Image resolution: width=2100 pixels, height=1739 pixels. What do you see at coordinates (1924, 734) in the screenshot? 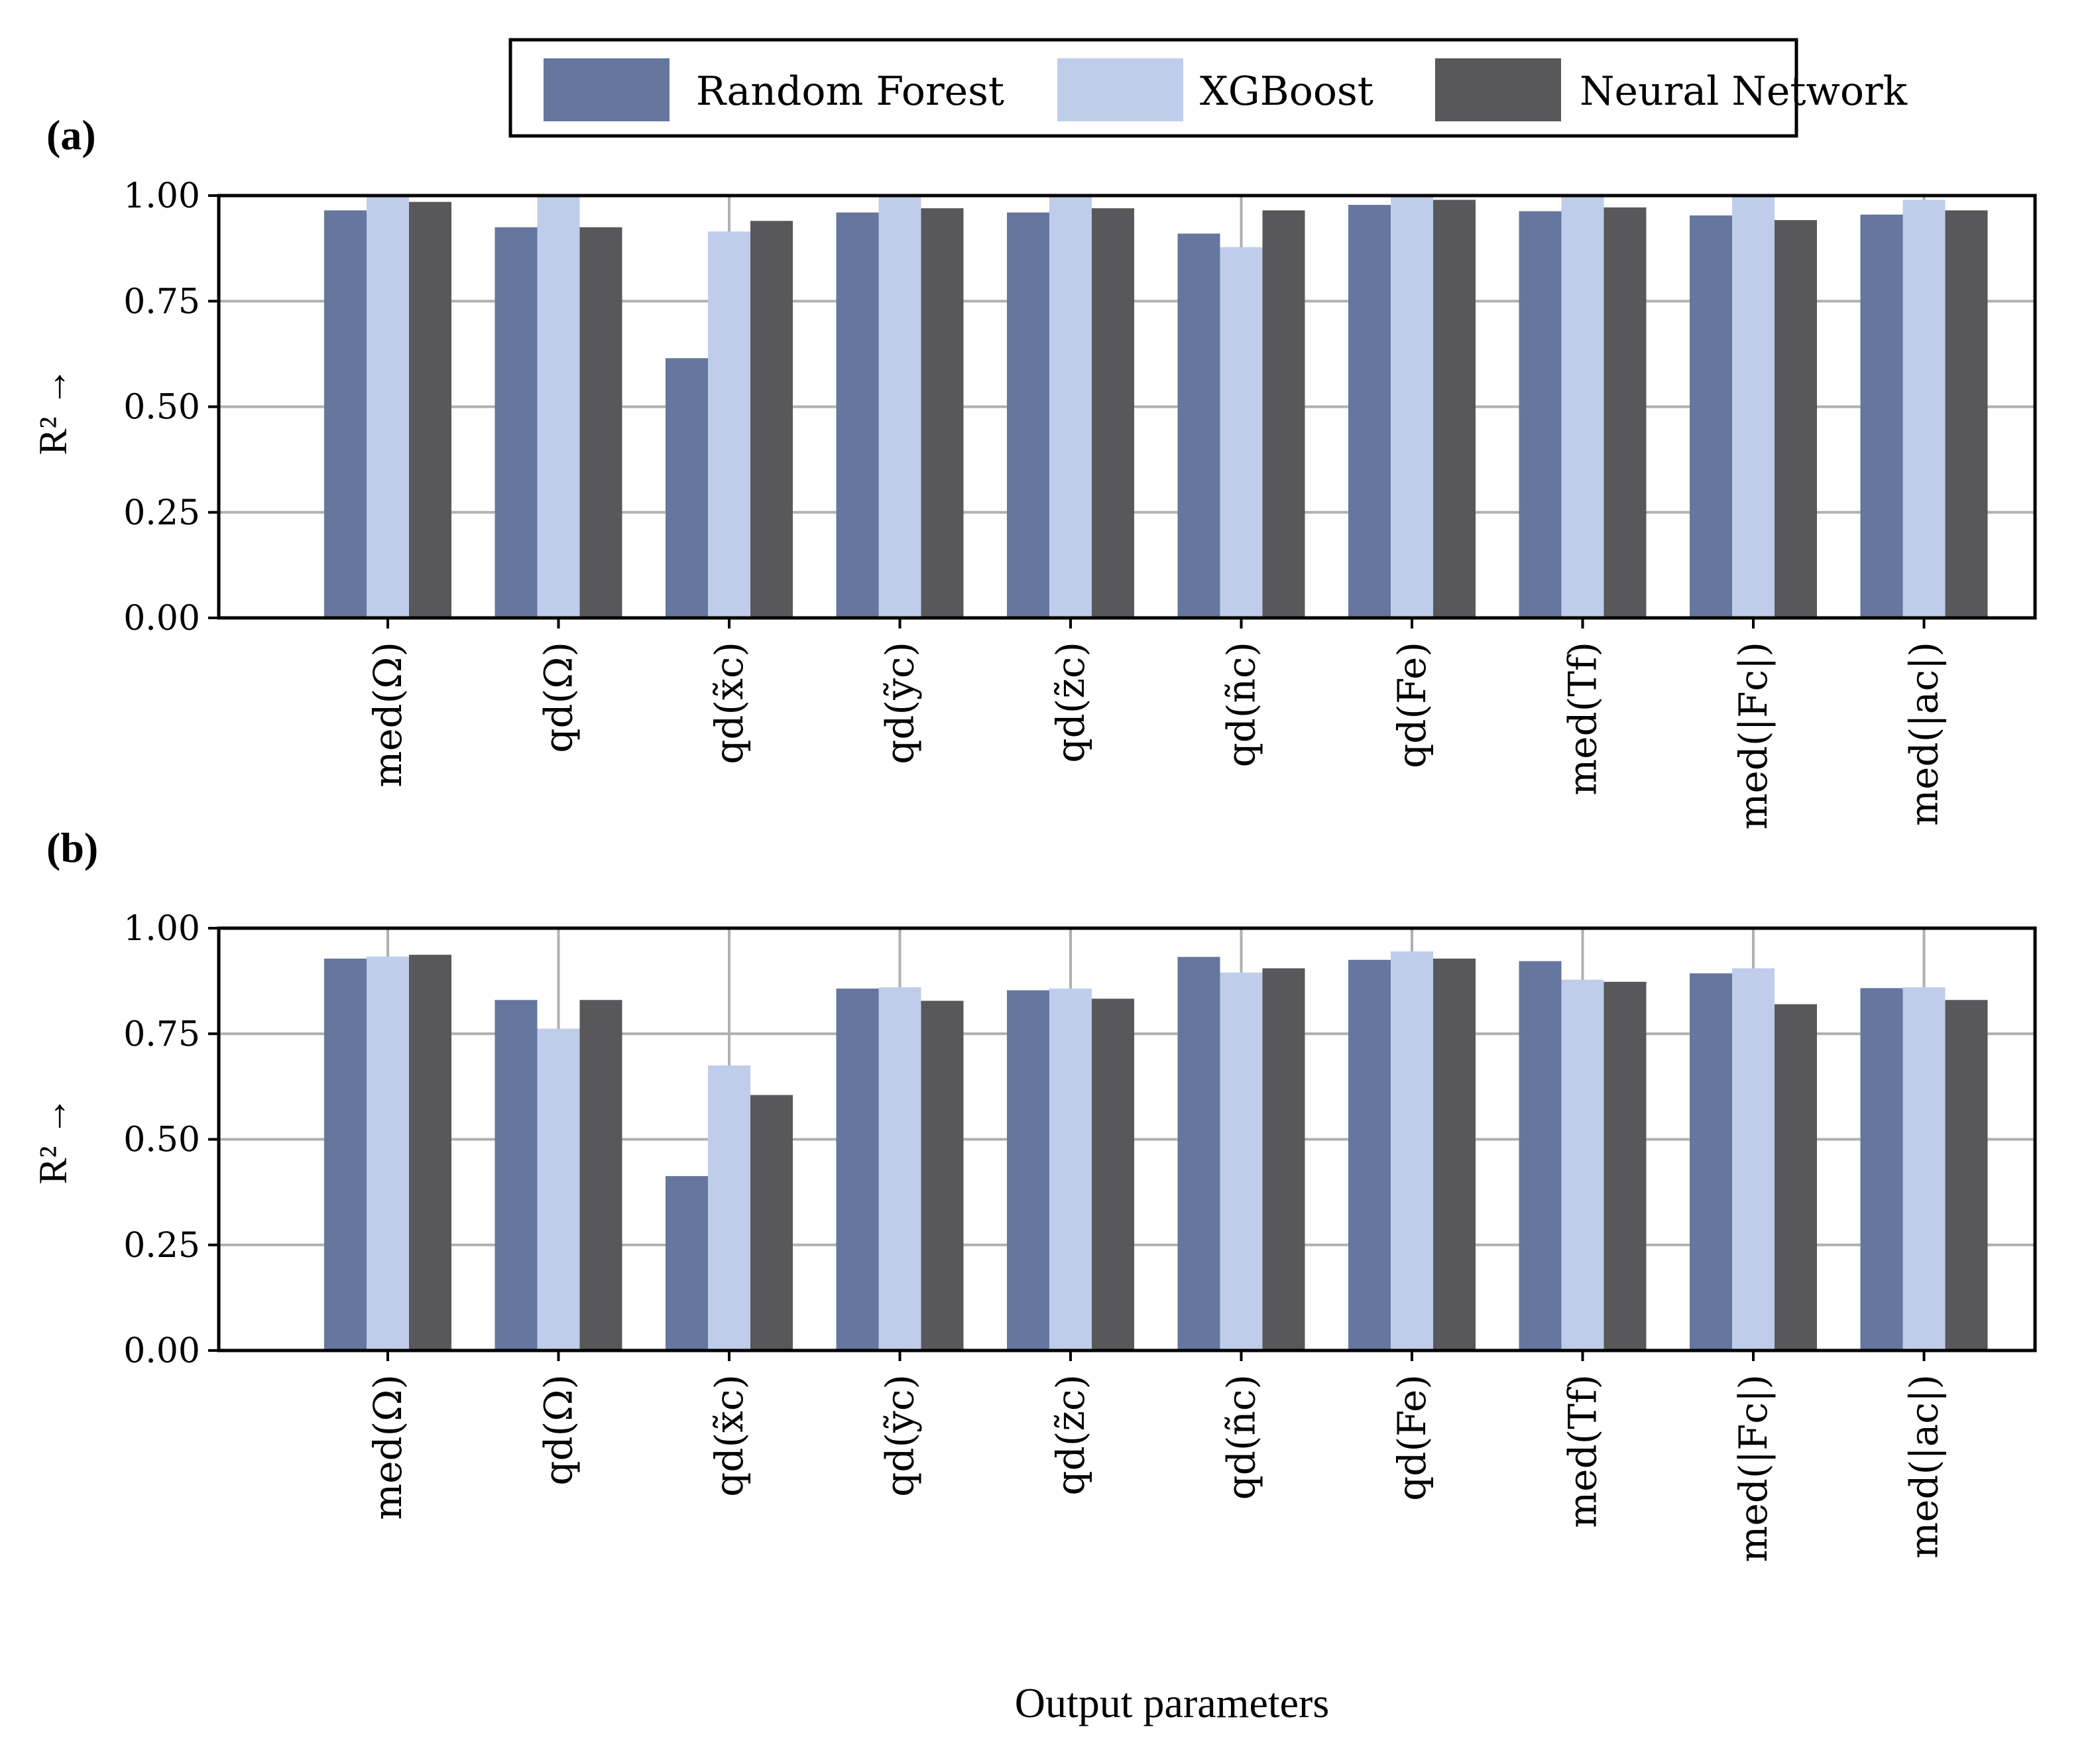
I see `x-tick-label: med(|ac|)` at bounding box center [1924, 734].